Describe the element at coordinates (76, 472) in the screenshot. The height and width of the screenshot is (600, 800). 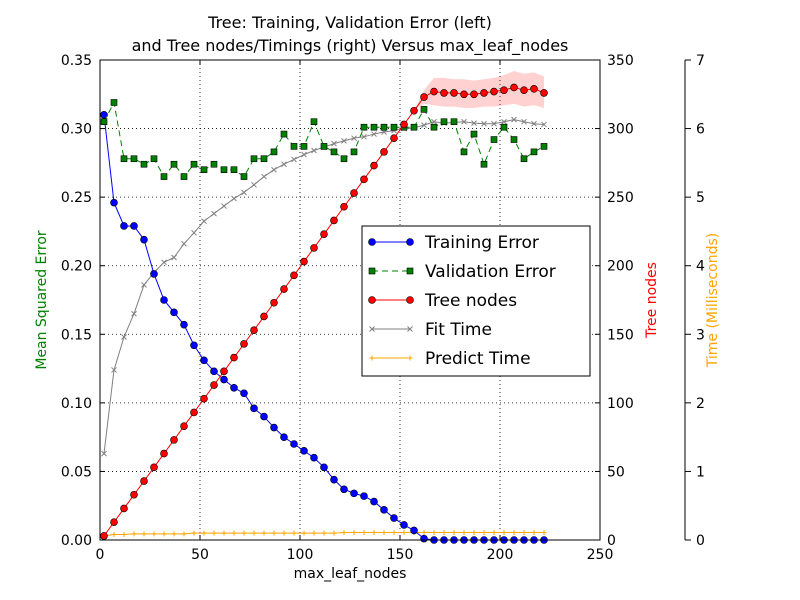
I see `y-left-tick-label: 0.05` at that location.